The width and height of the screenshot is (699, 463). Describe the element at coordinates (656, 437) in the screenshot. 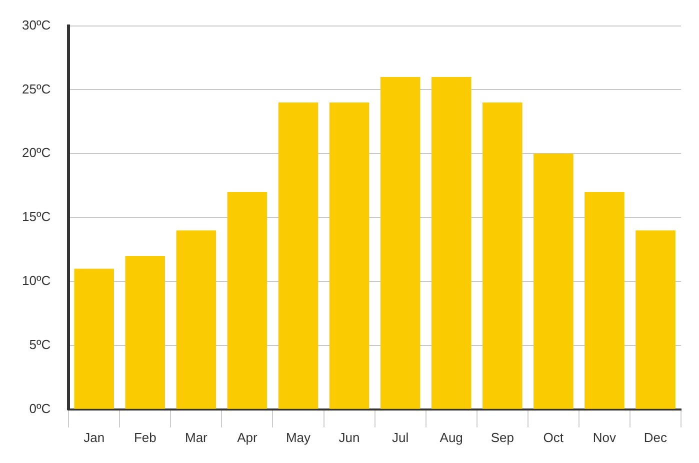

I see `x-tick-label: Dec` at that location.